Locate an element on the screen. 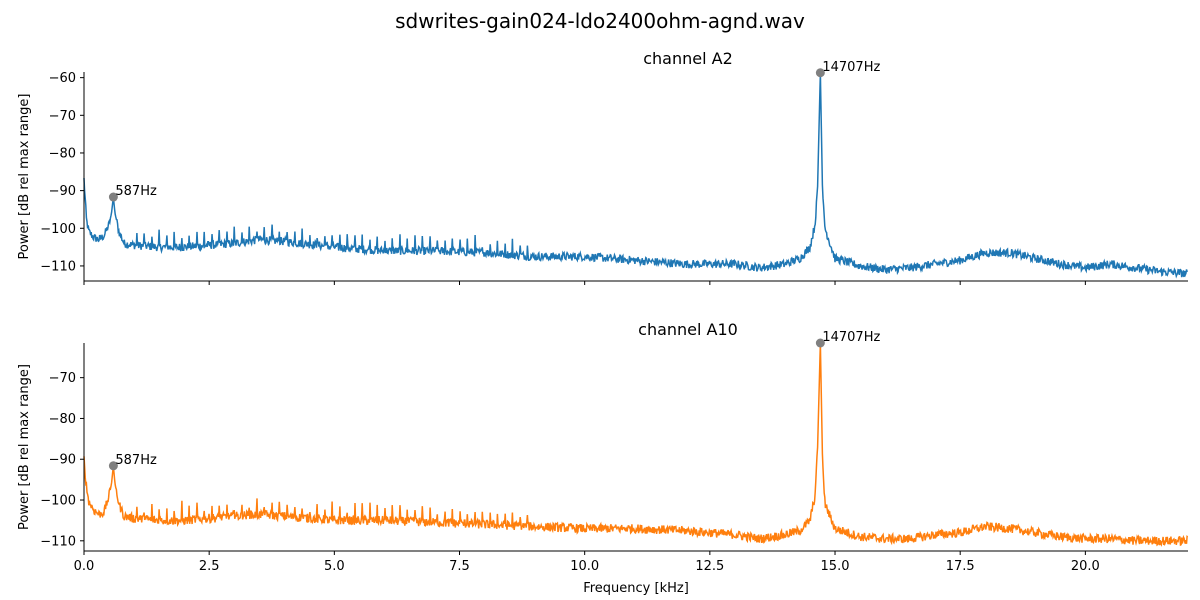 This screenshot has width=1200, height=600. x-tick-label: 17.5 is located at coordinates (960, 566).